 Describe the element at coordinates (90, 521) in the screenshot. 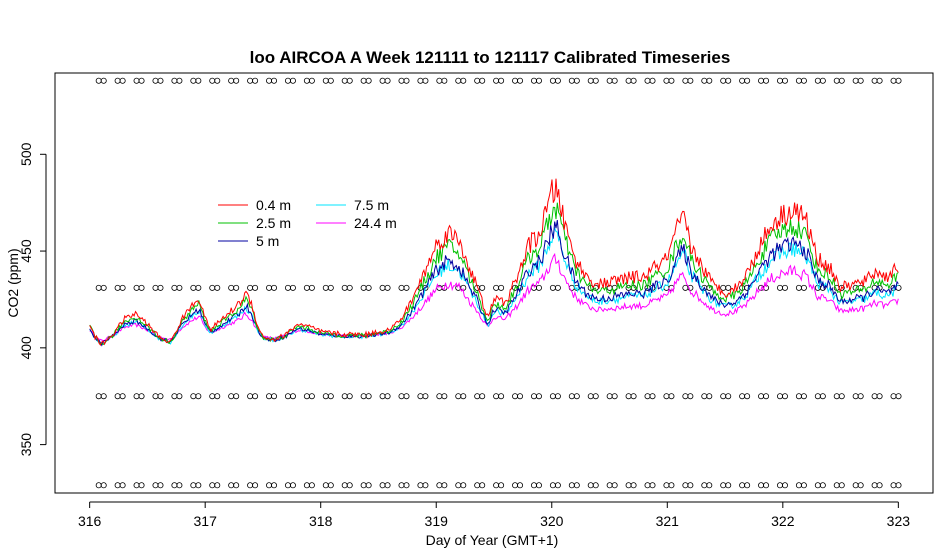

I see `x-tick-label: 316` at that location.